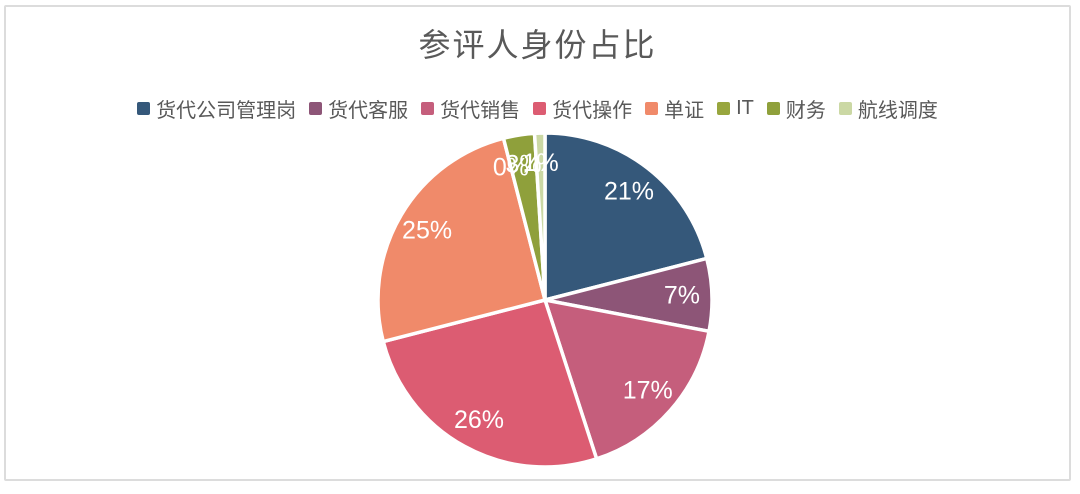 The image size is (1080, 494). I want to click on legend-label: 单证, so click(684, 111).